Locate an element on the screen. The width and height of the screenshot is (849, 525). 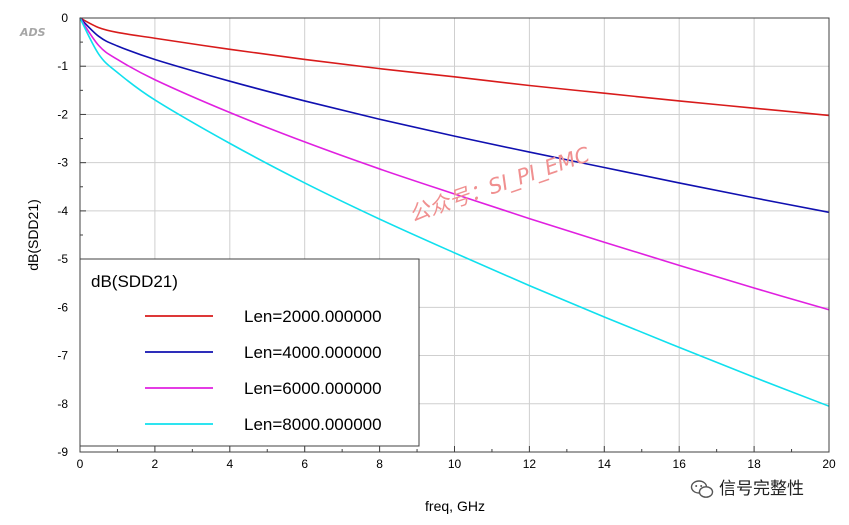
x-tick-label: 18 is located at coordinates (754, 464).